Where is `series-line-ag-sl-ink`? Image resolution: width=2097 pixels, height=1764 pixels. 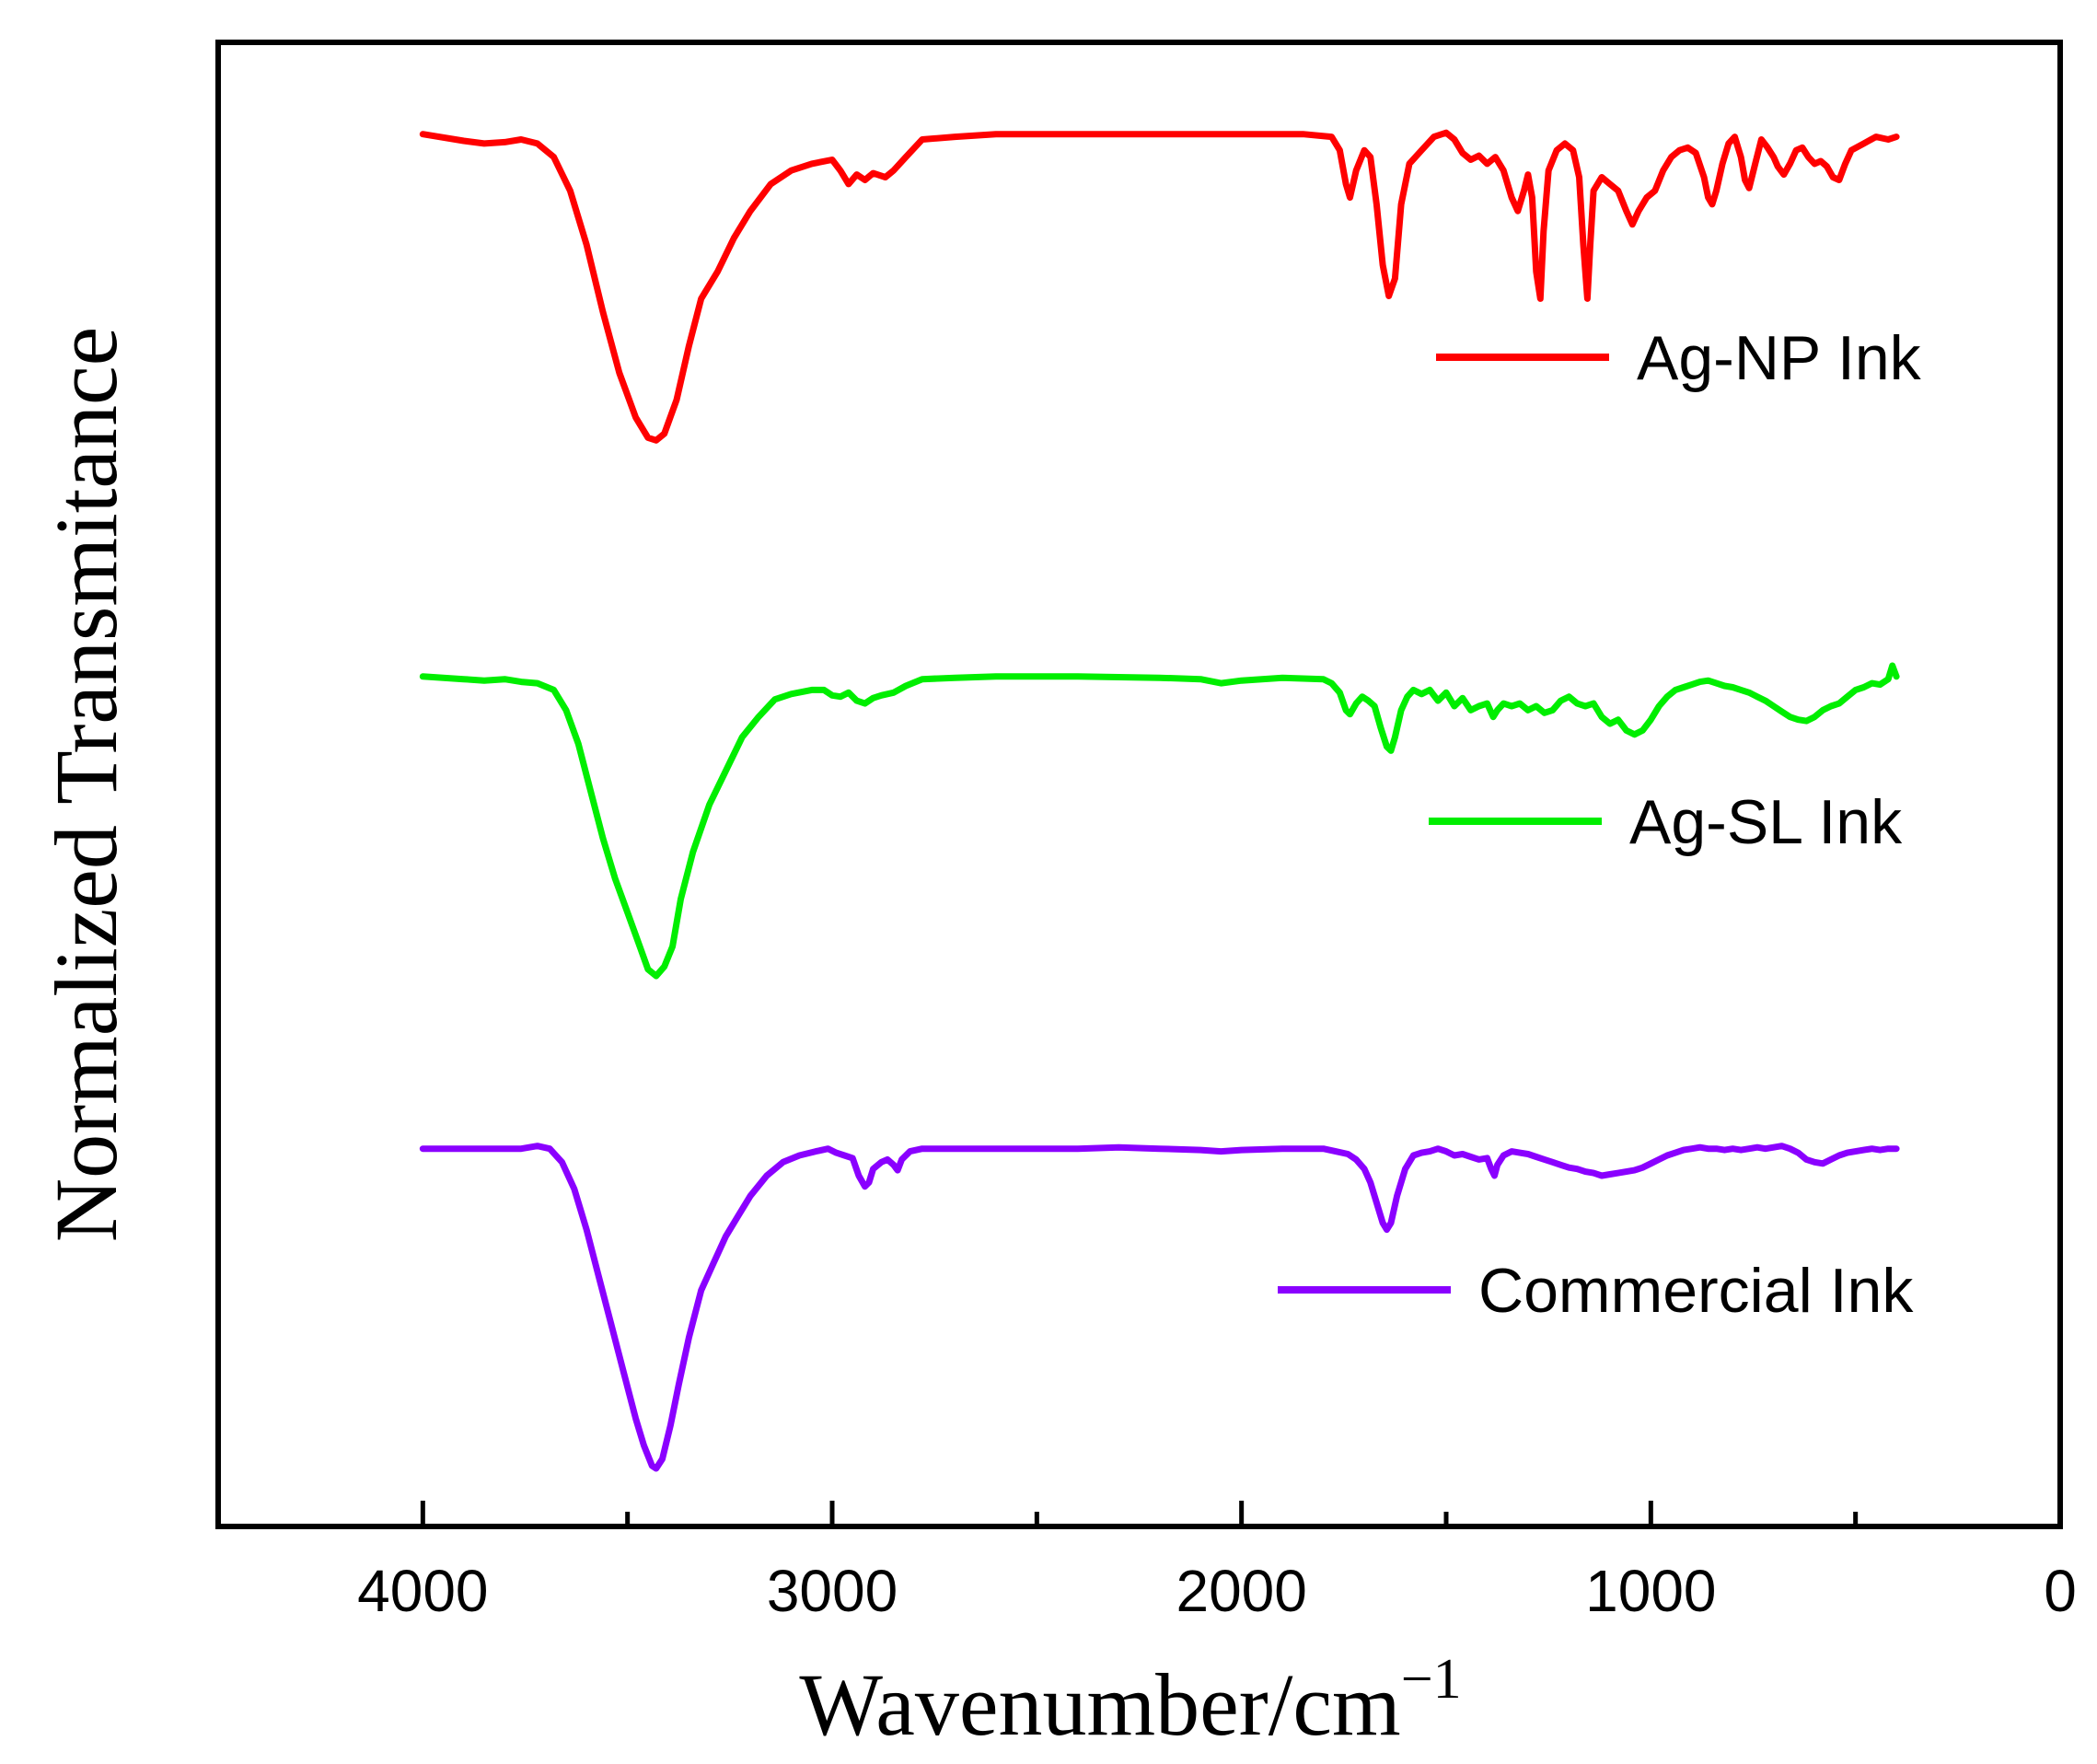 series-line-ag-sl-ink is located at coordinates (1159, 821).